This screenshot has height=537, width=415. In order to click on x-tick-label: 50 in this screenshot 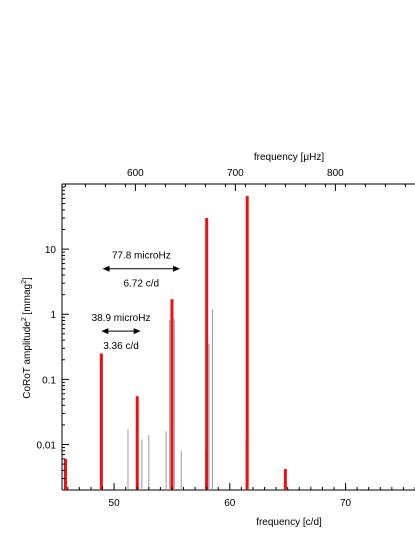, I will do `click(115, 503)`.